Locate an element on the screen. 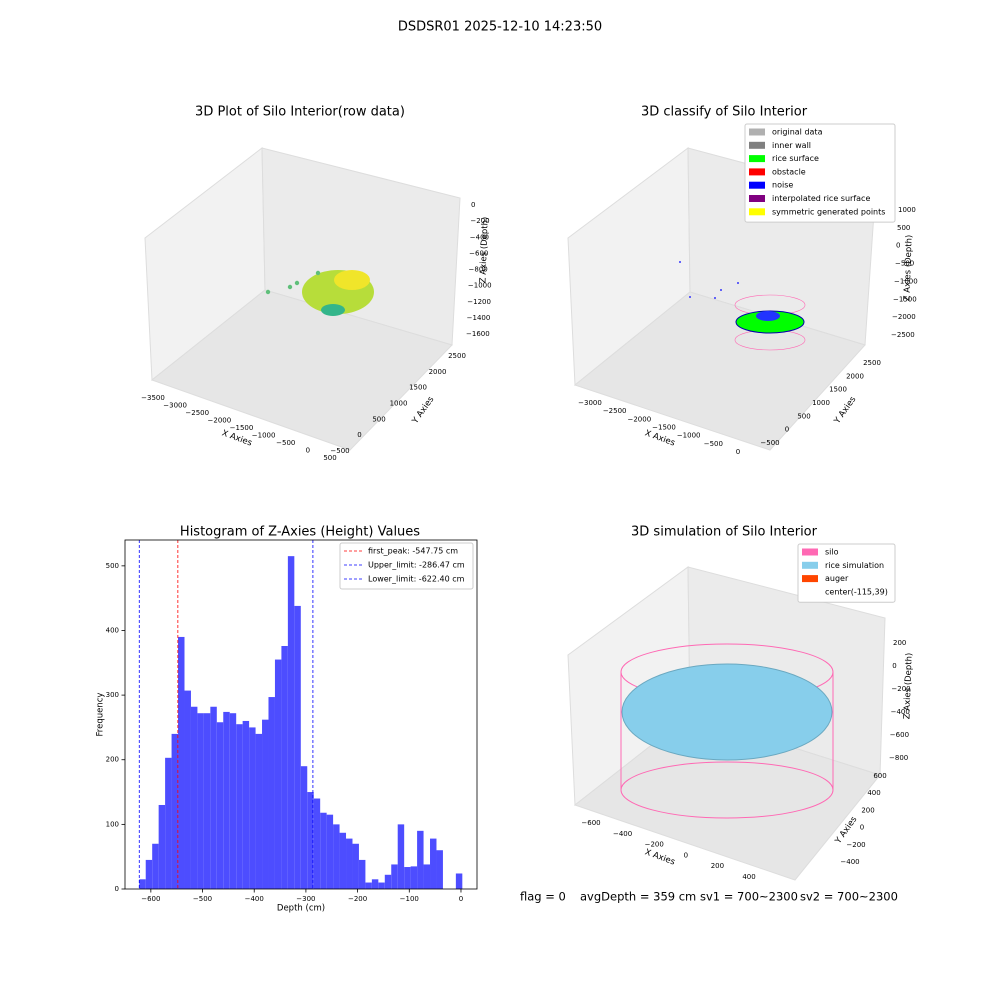 The height and width of the screenshot is (1000, 1000). x-tick-label: −1500 is located at coordinates (664, 428).